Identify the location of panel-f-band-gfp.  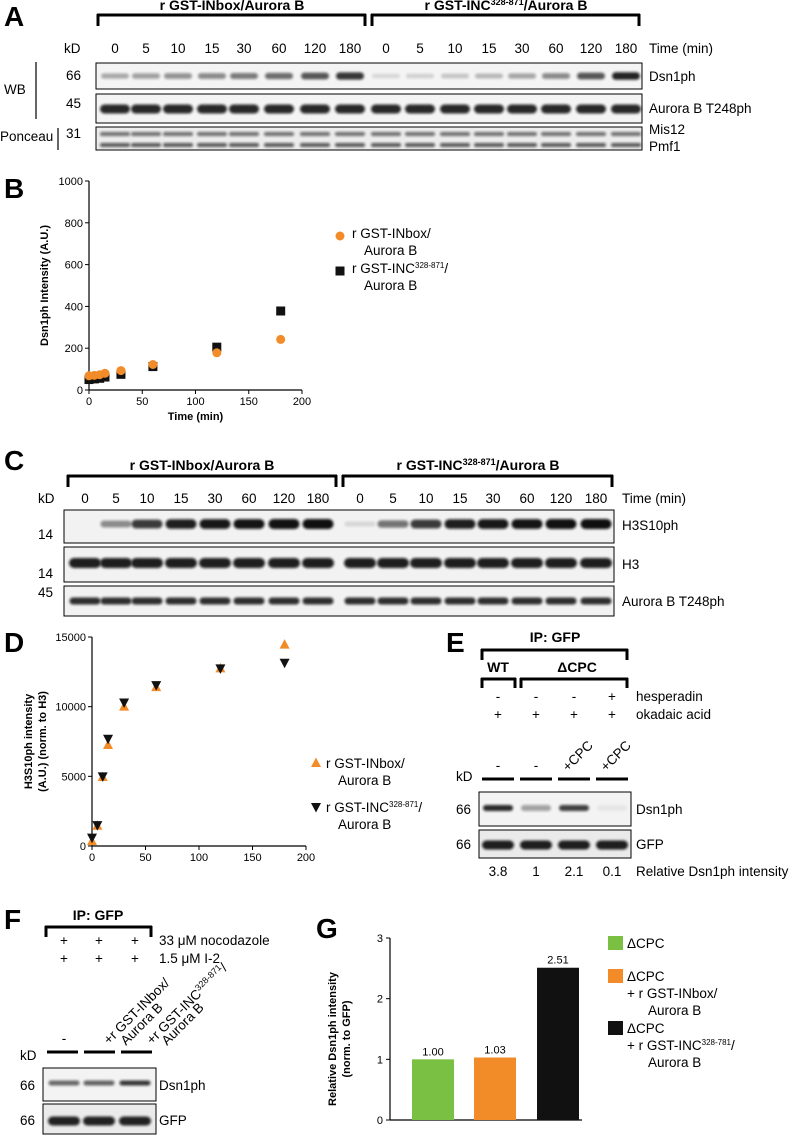
(99, 1121).